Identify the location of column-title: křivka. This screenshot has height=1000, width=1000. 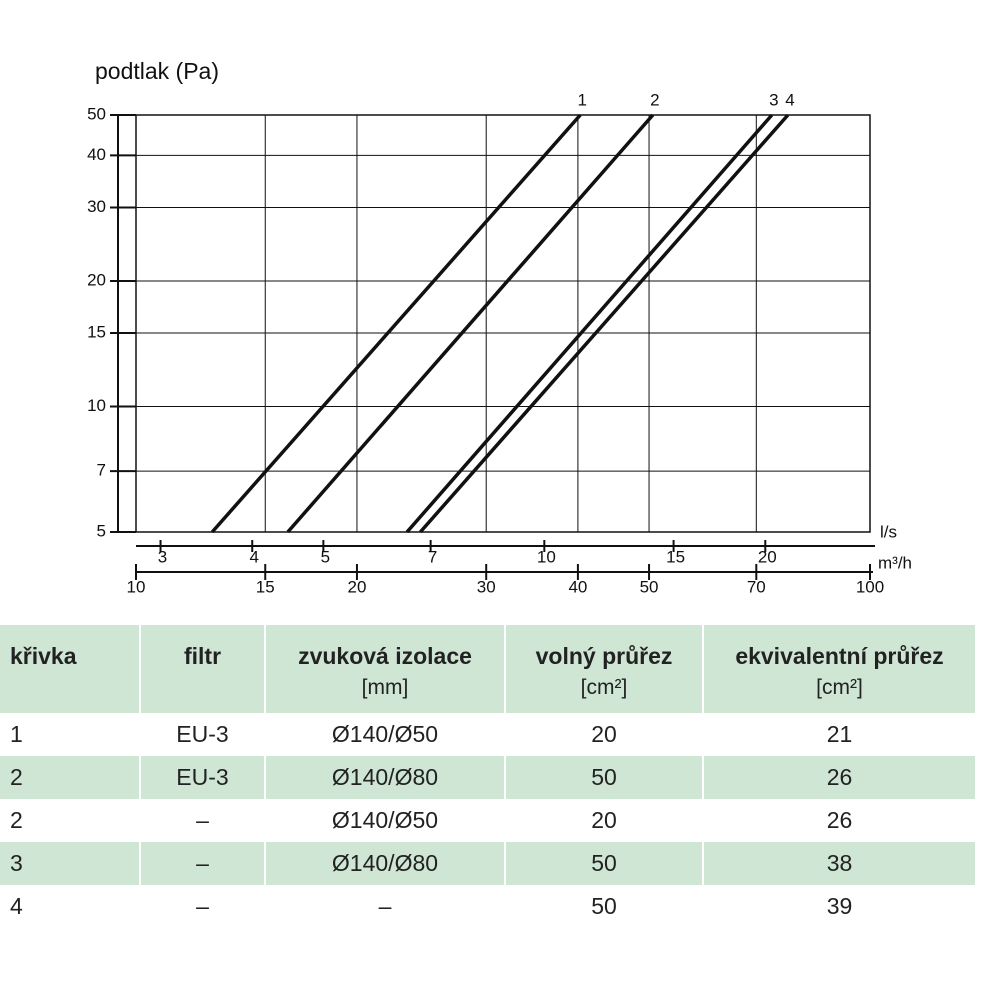
(43, 656).